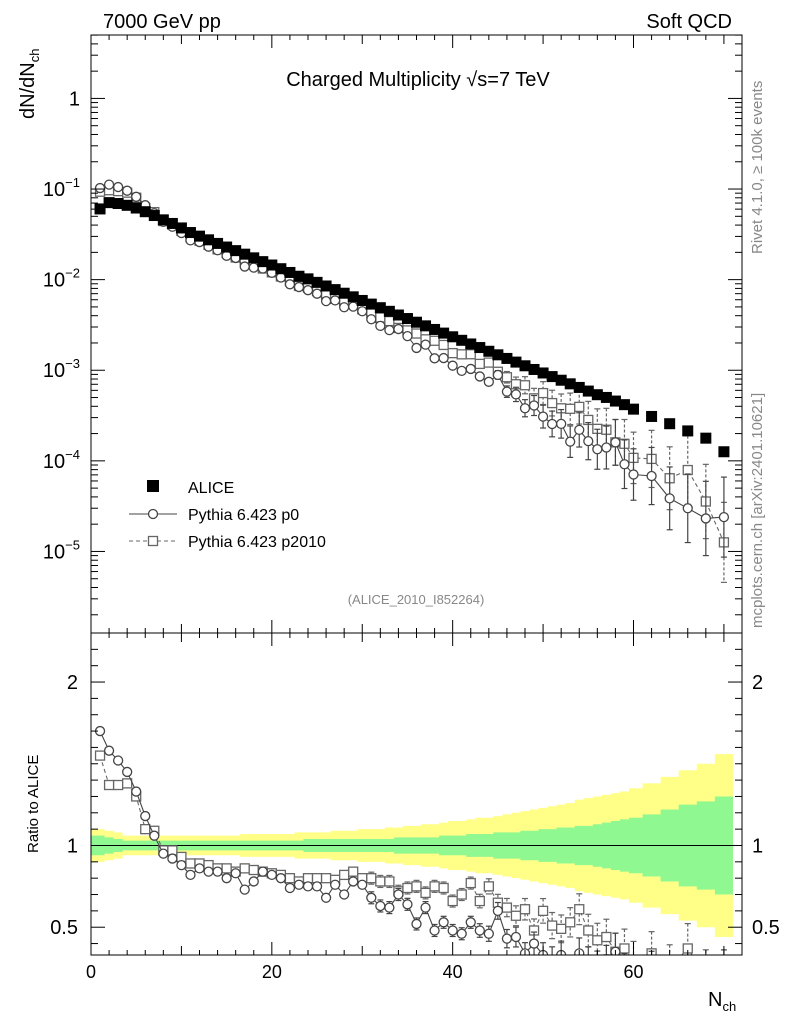 This screenshot has height=1024, width=786. I want to click on ratio-y-tick-label-left: 2, so click(72, 683).